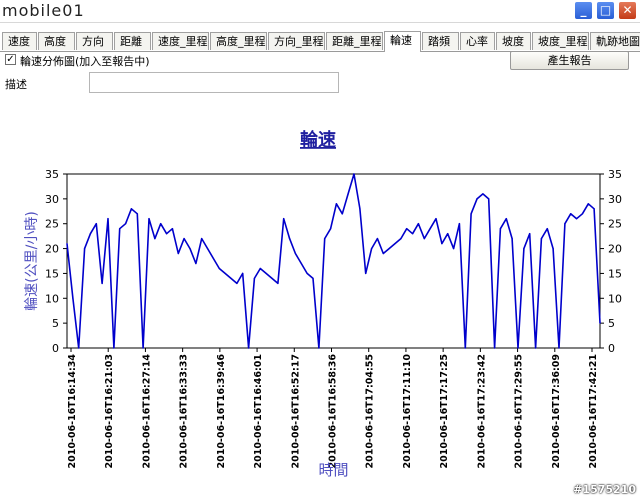 Image resolution: width=640 pixels, height=498 pixels. I want to click on y-tick-label-right-4: 20, so click(615, 249).